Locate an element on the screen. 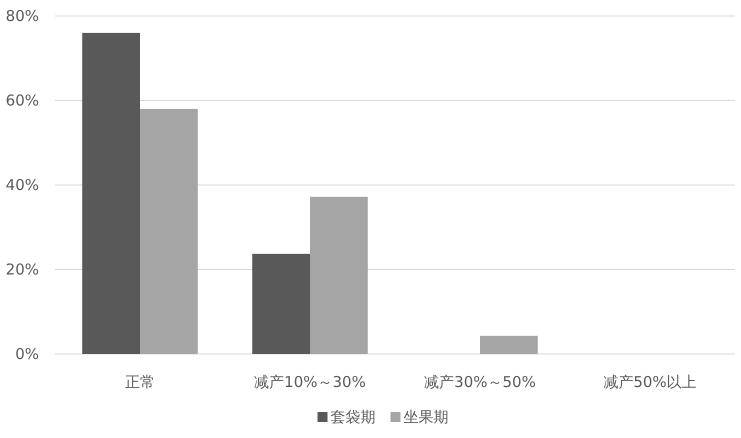 The height and width of the screenshot is (438, 741). legend-label: 套袋期 is located at coordinates (353, 417).